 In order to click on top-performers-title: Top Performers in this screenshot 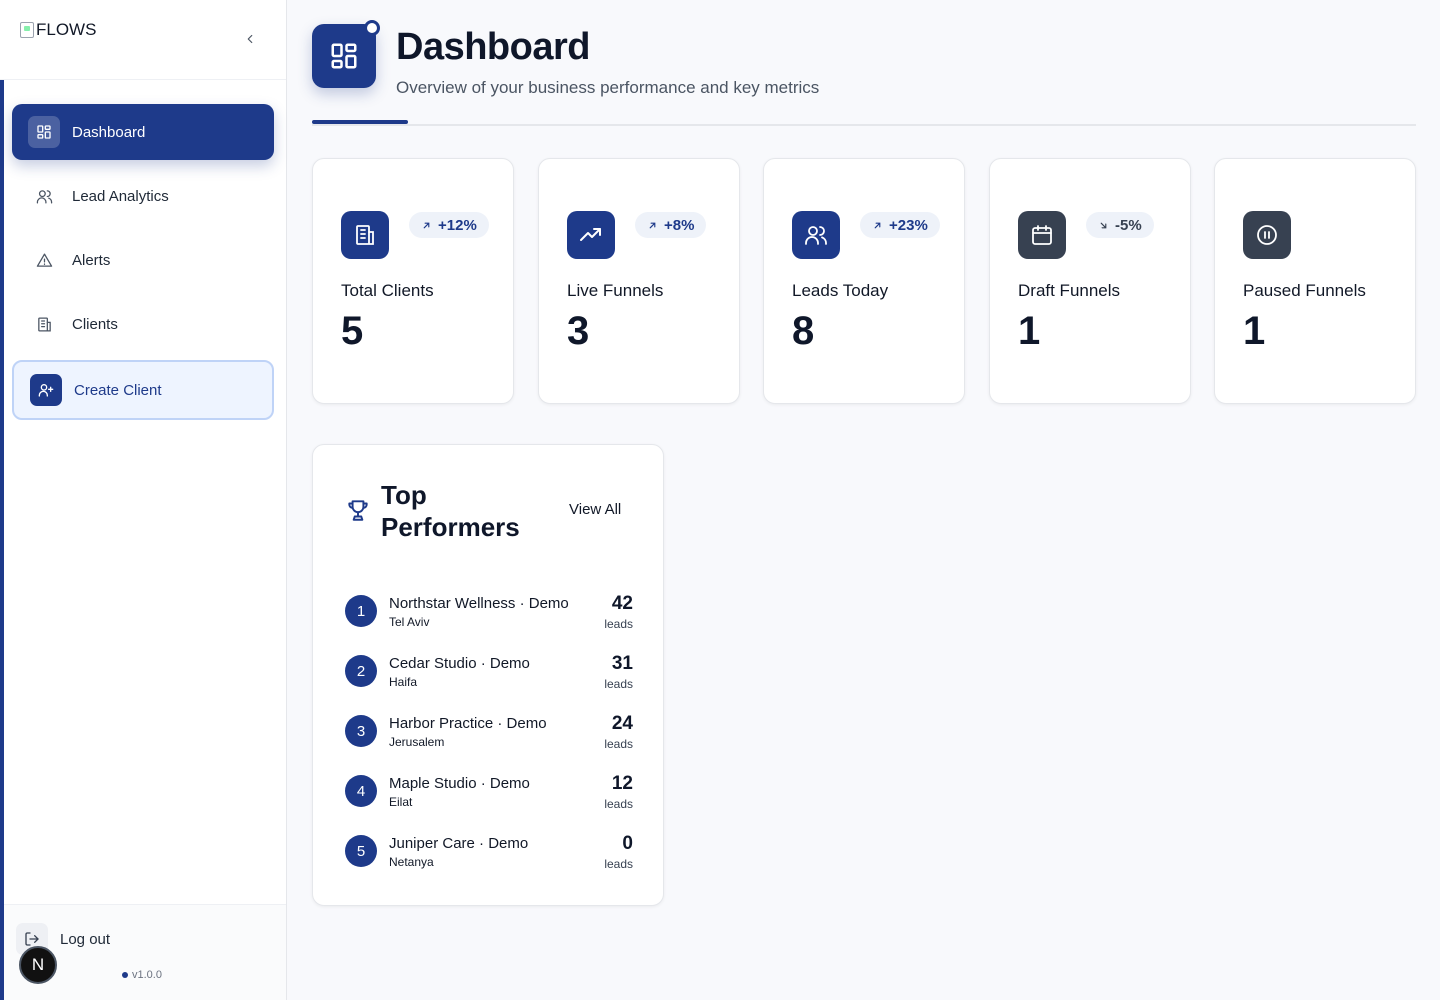, I will do `click(450, 511)`.